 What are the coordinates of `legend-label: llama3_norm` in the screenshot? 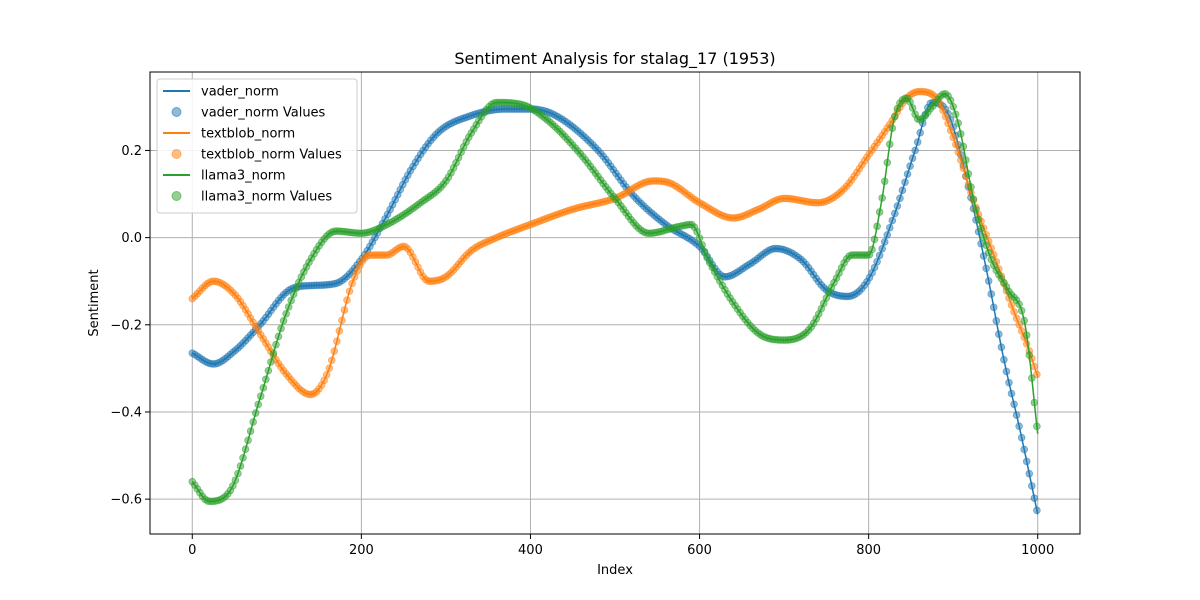 It's located at (243, 176).